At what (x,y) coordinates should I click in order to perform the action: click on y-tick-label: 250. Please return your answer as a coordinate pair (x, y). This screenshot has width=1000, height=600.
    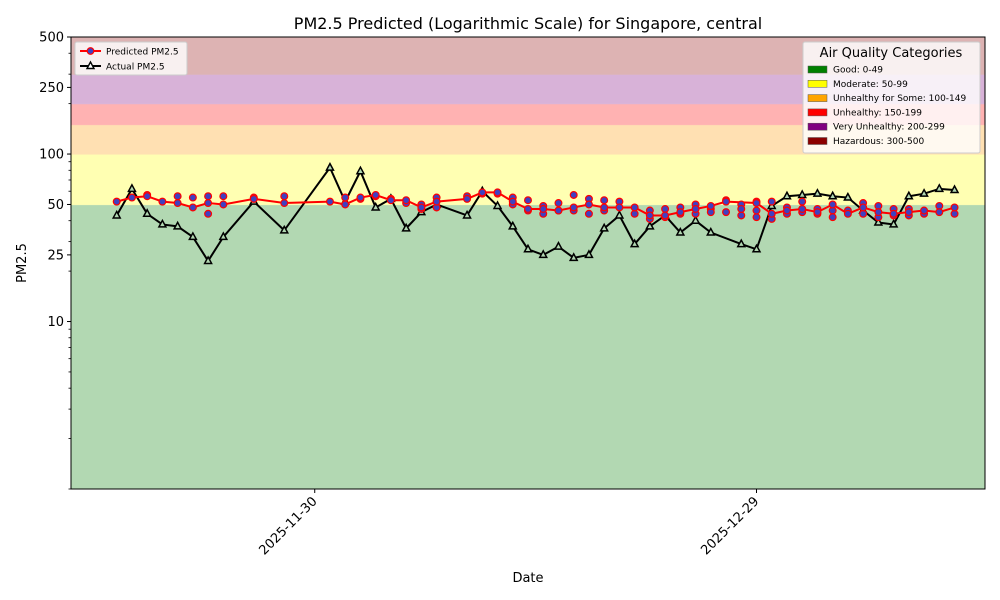
    Looking at the image, I should click on (51, 88).